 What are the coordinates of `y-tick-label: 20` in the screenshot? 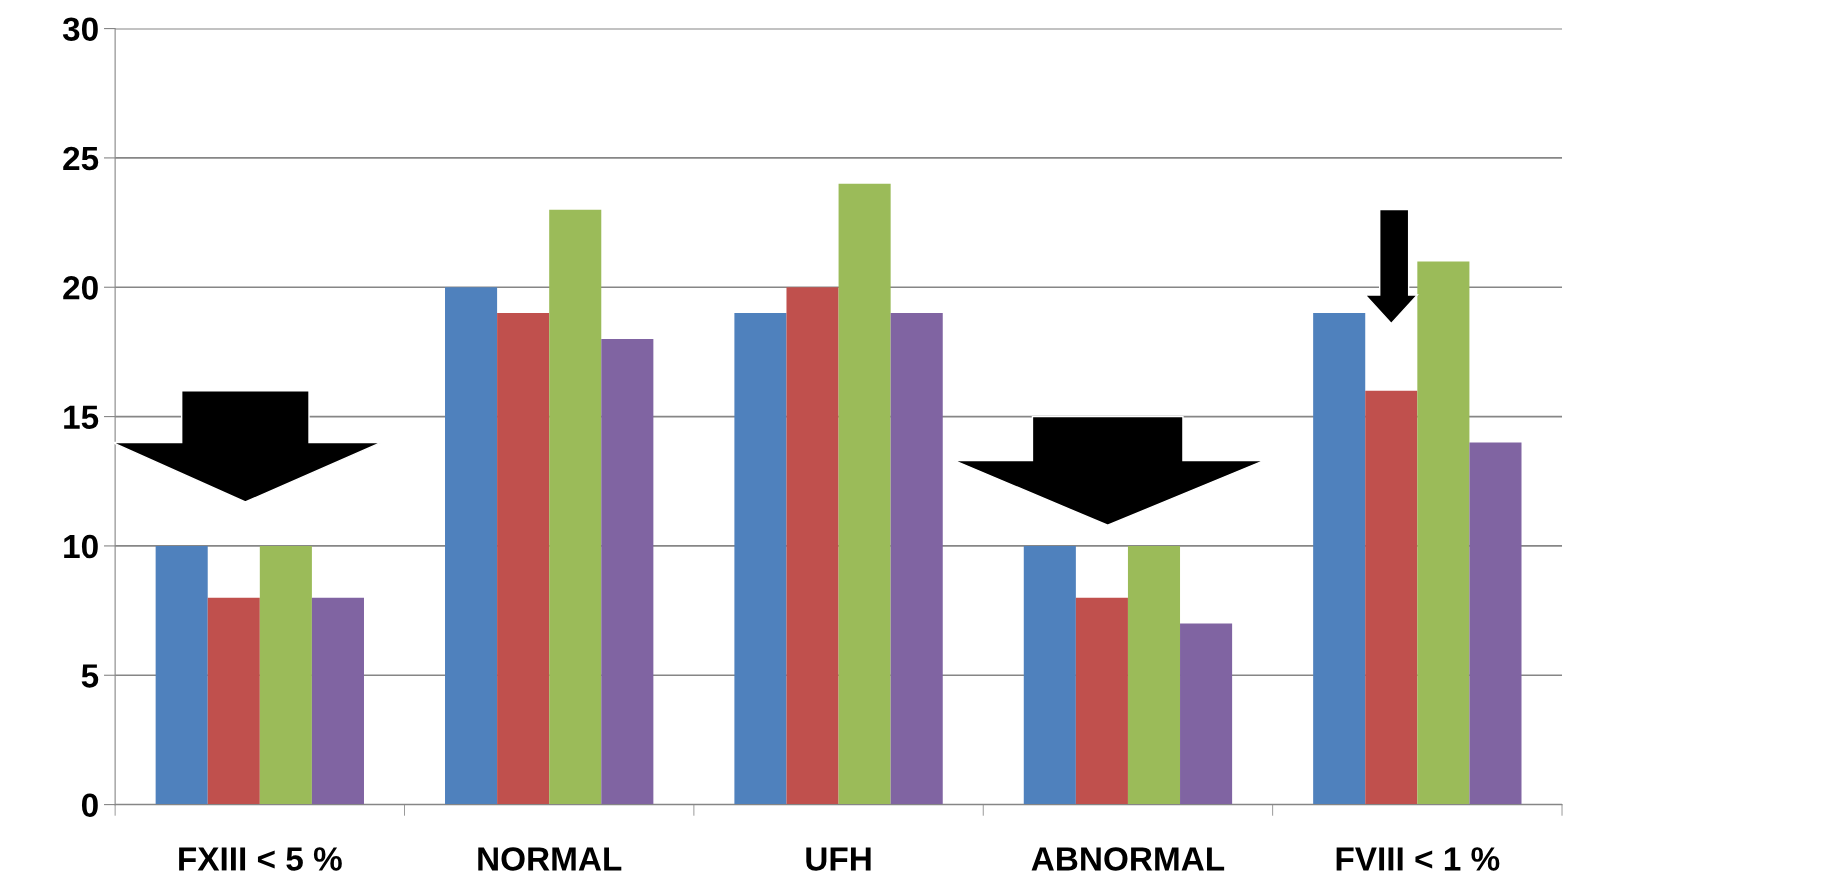 It's located at (80, 288).